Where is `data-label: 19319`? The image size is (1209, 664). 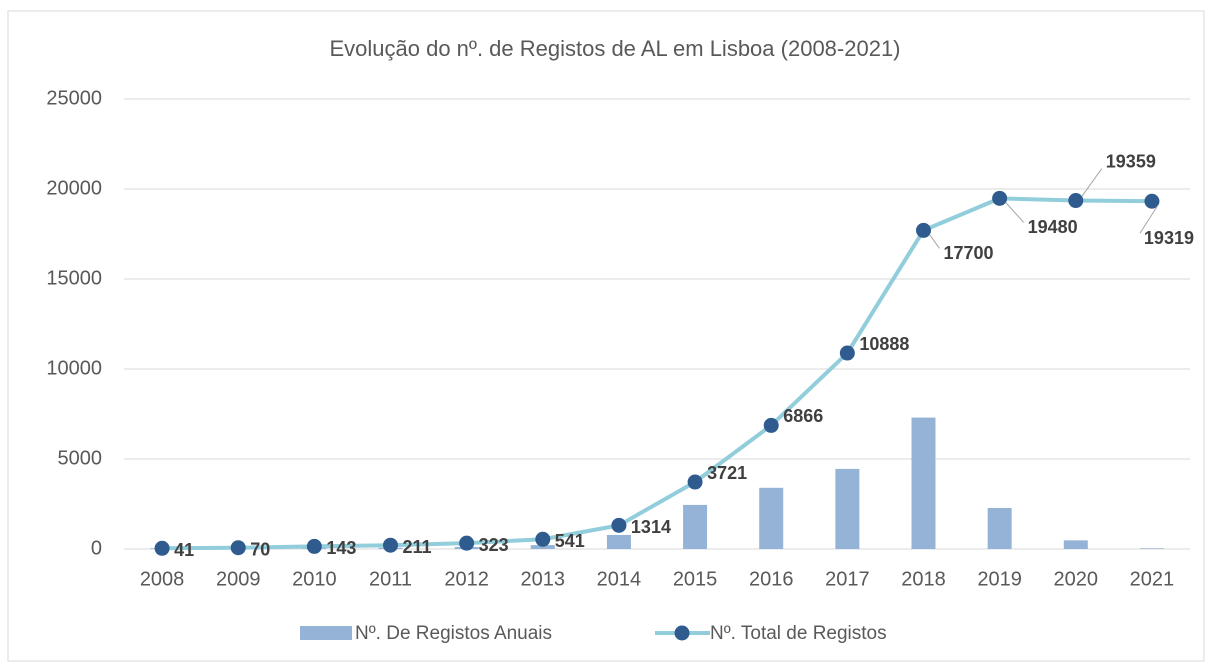 data-label: 19319 is located at coordinates (1169, 238).